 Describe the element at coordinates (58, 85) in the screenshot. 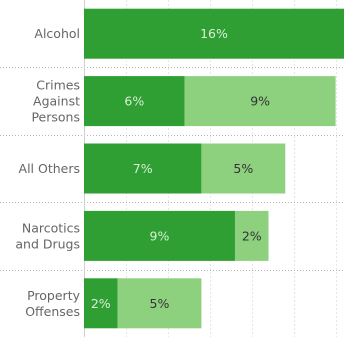

I see `category-label-1-0: Crimes` at that location.